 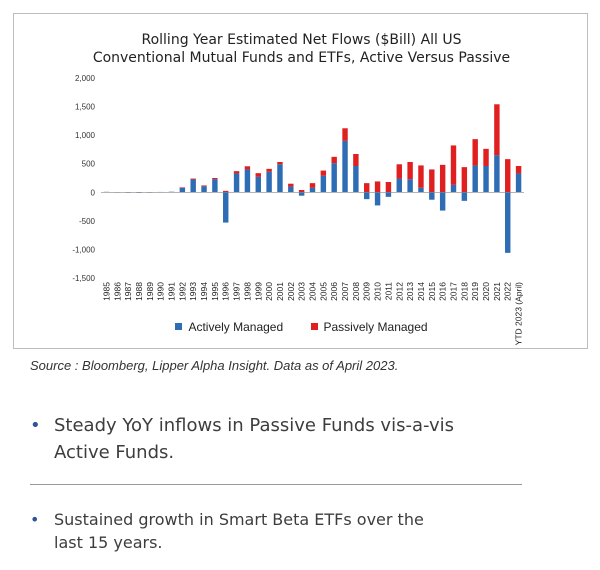 I want to click on x-tick-label: 1992, so click(x=182, y=291).